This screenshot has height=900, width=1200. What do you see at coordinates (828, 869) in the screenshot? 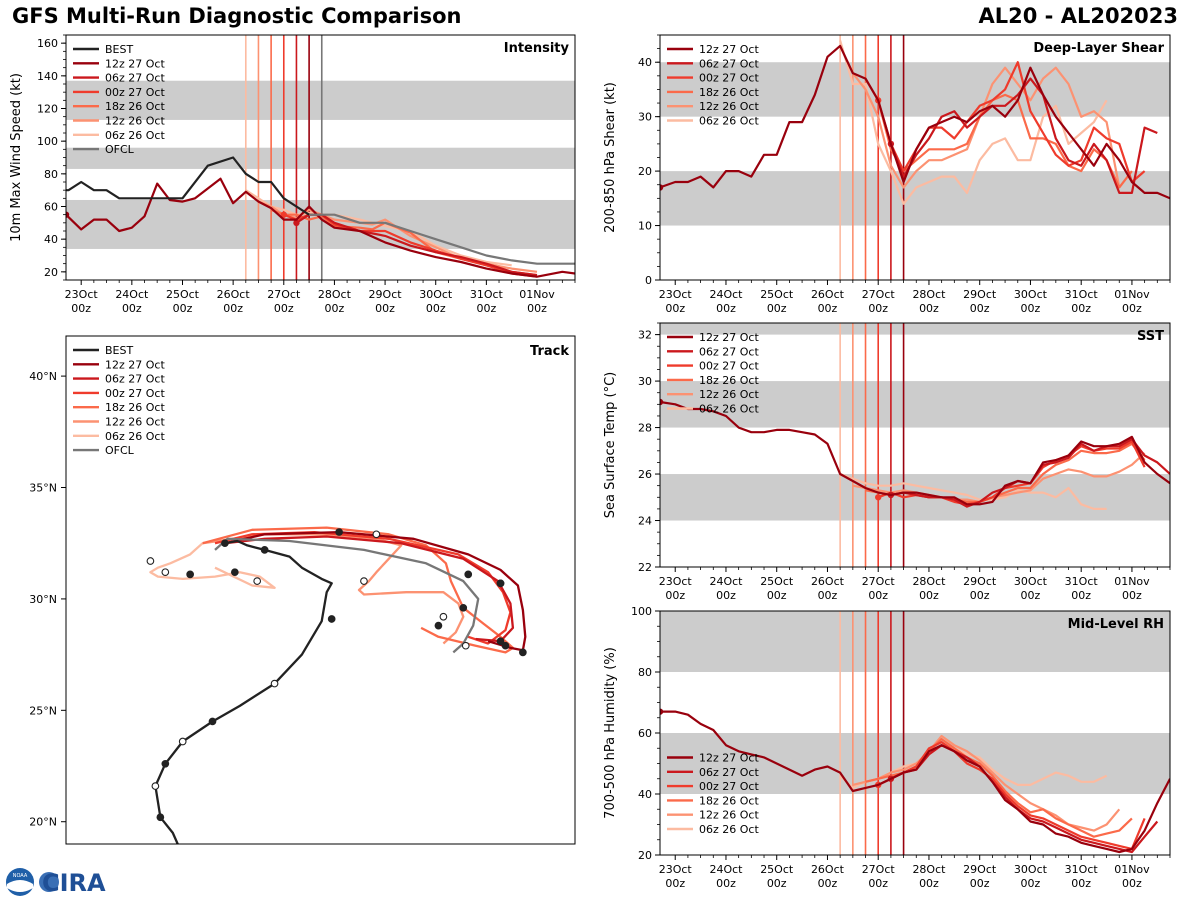
I see `rh-x-tick-label: 26Oct` at bounding box center [828, 869].